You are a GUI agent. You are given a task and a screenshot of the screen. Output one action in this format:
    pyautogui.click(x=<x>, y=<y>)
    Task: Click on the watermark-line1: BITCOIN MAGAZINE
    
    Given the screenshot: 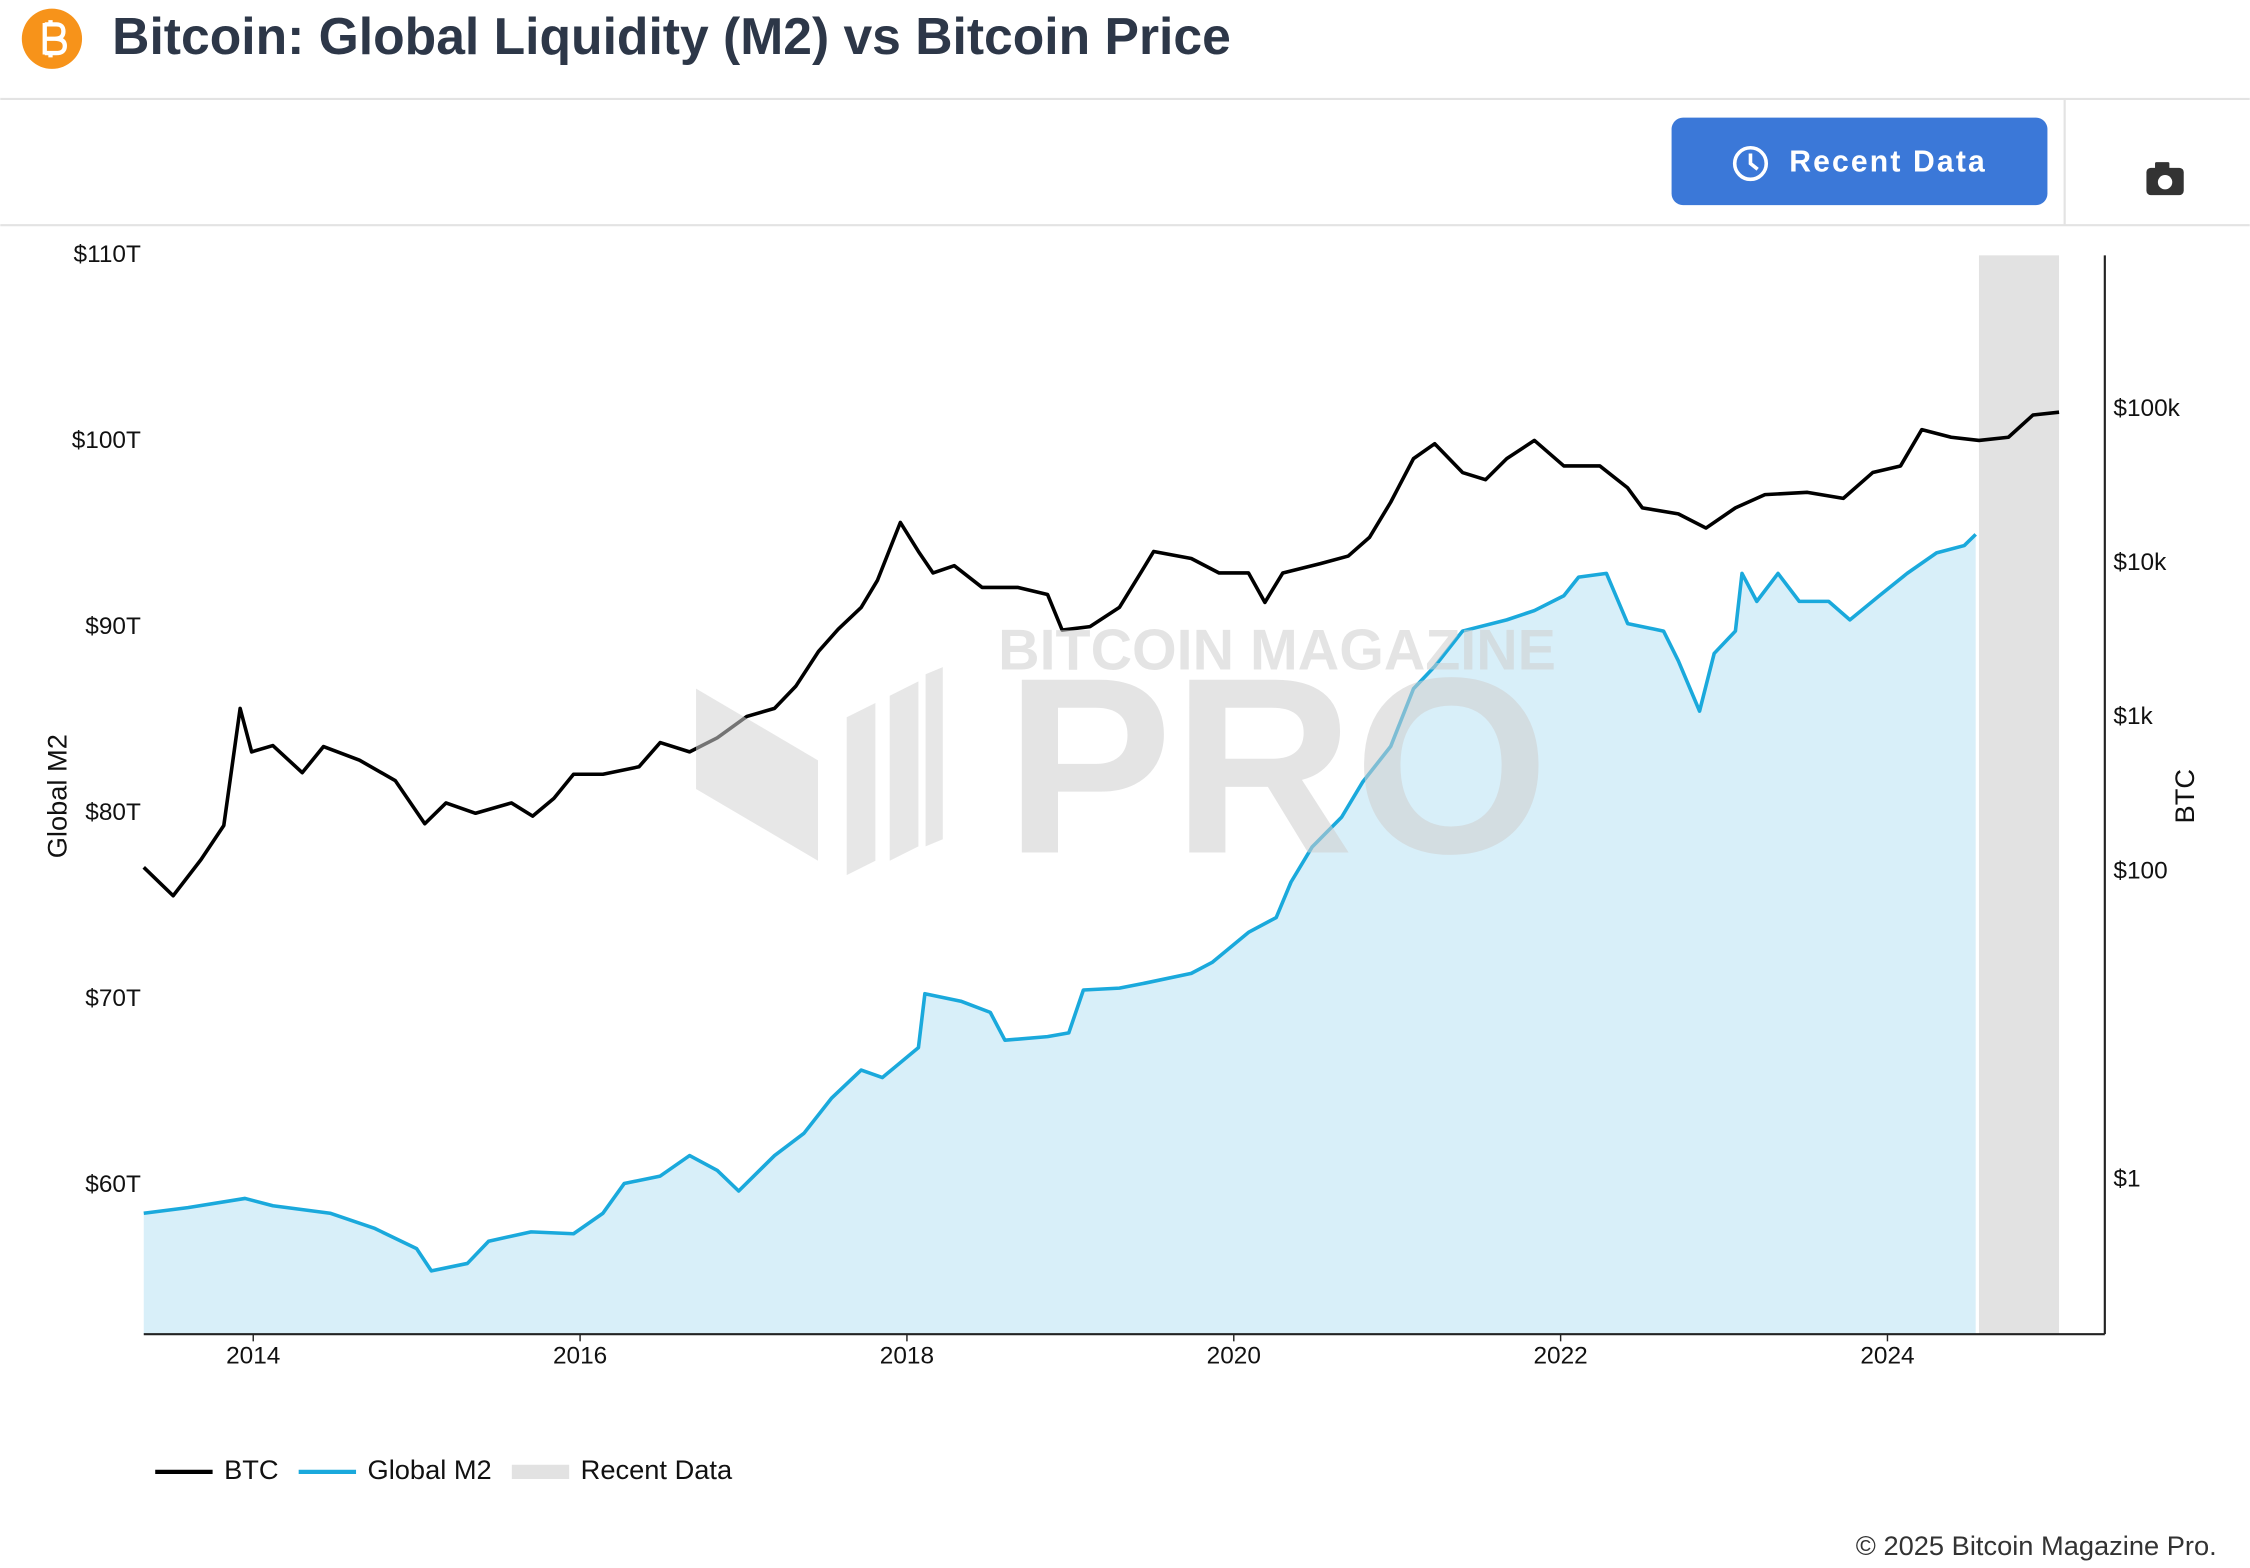 What is the action you would take?
    pyautogui.click(x=1277, y=650)
    